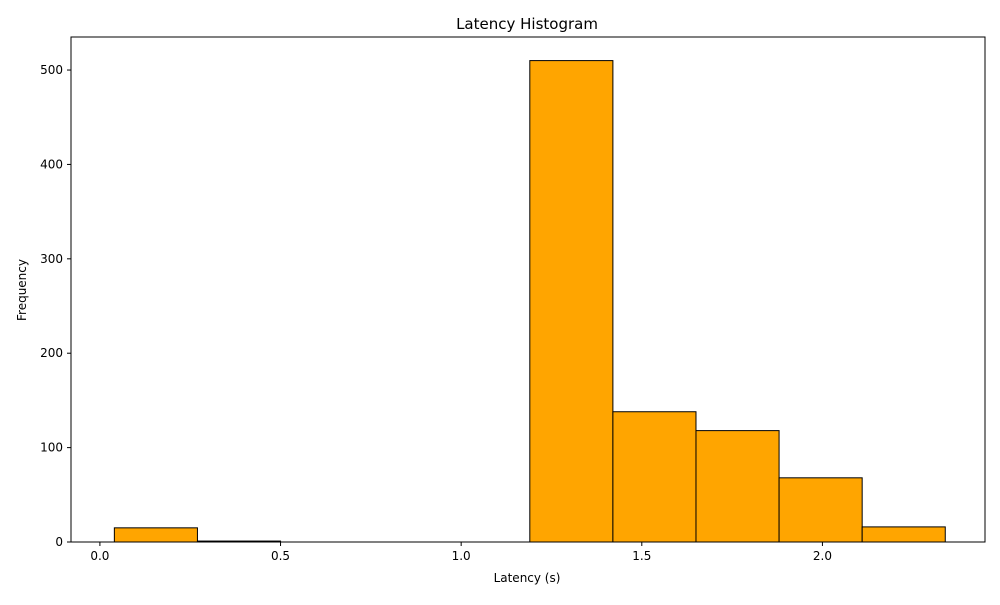 The image size is (1000, 605). What do you see at coordinates (55, 306) in the screenshot?
I see `y-axis-ticks: 0 100 200 300 400 500` at bounding box center [55, 306].